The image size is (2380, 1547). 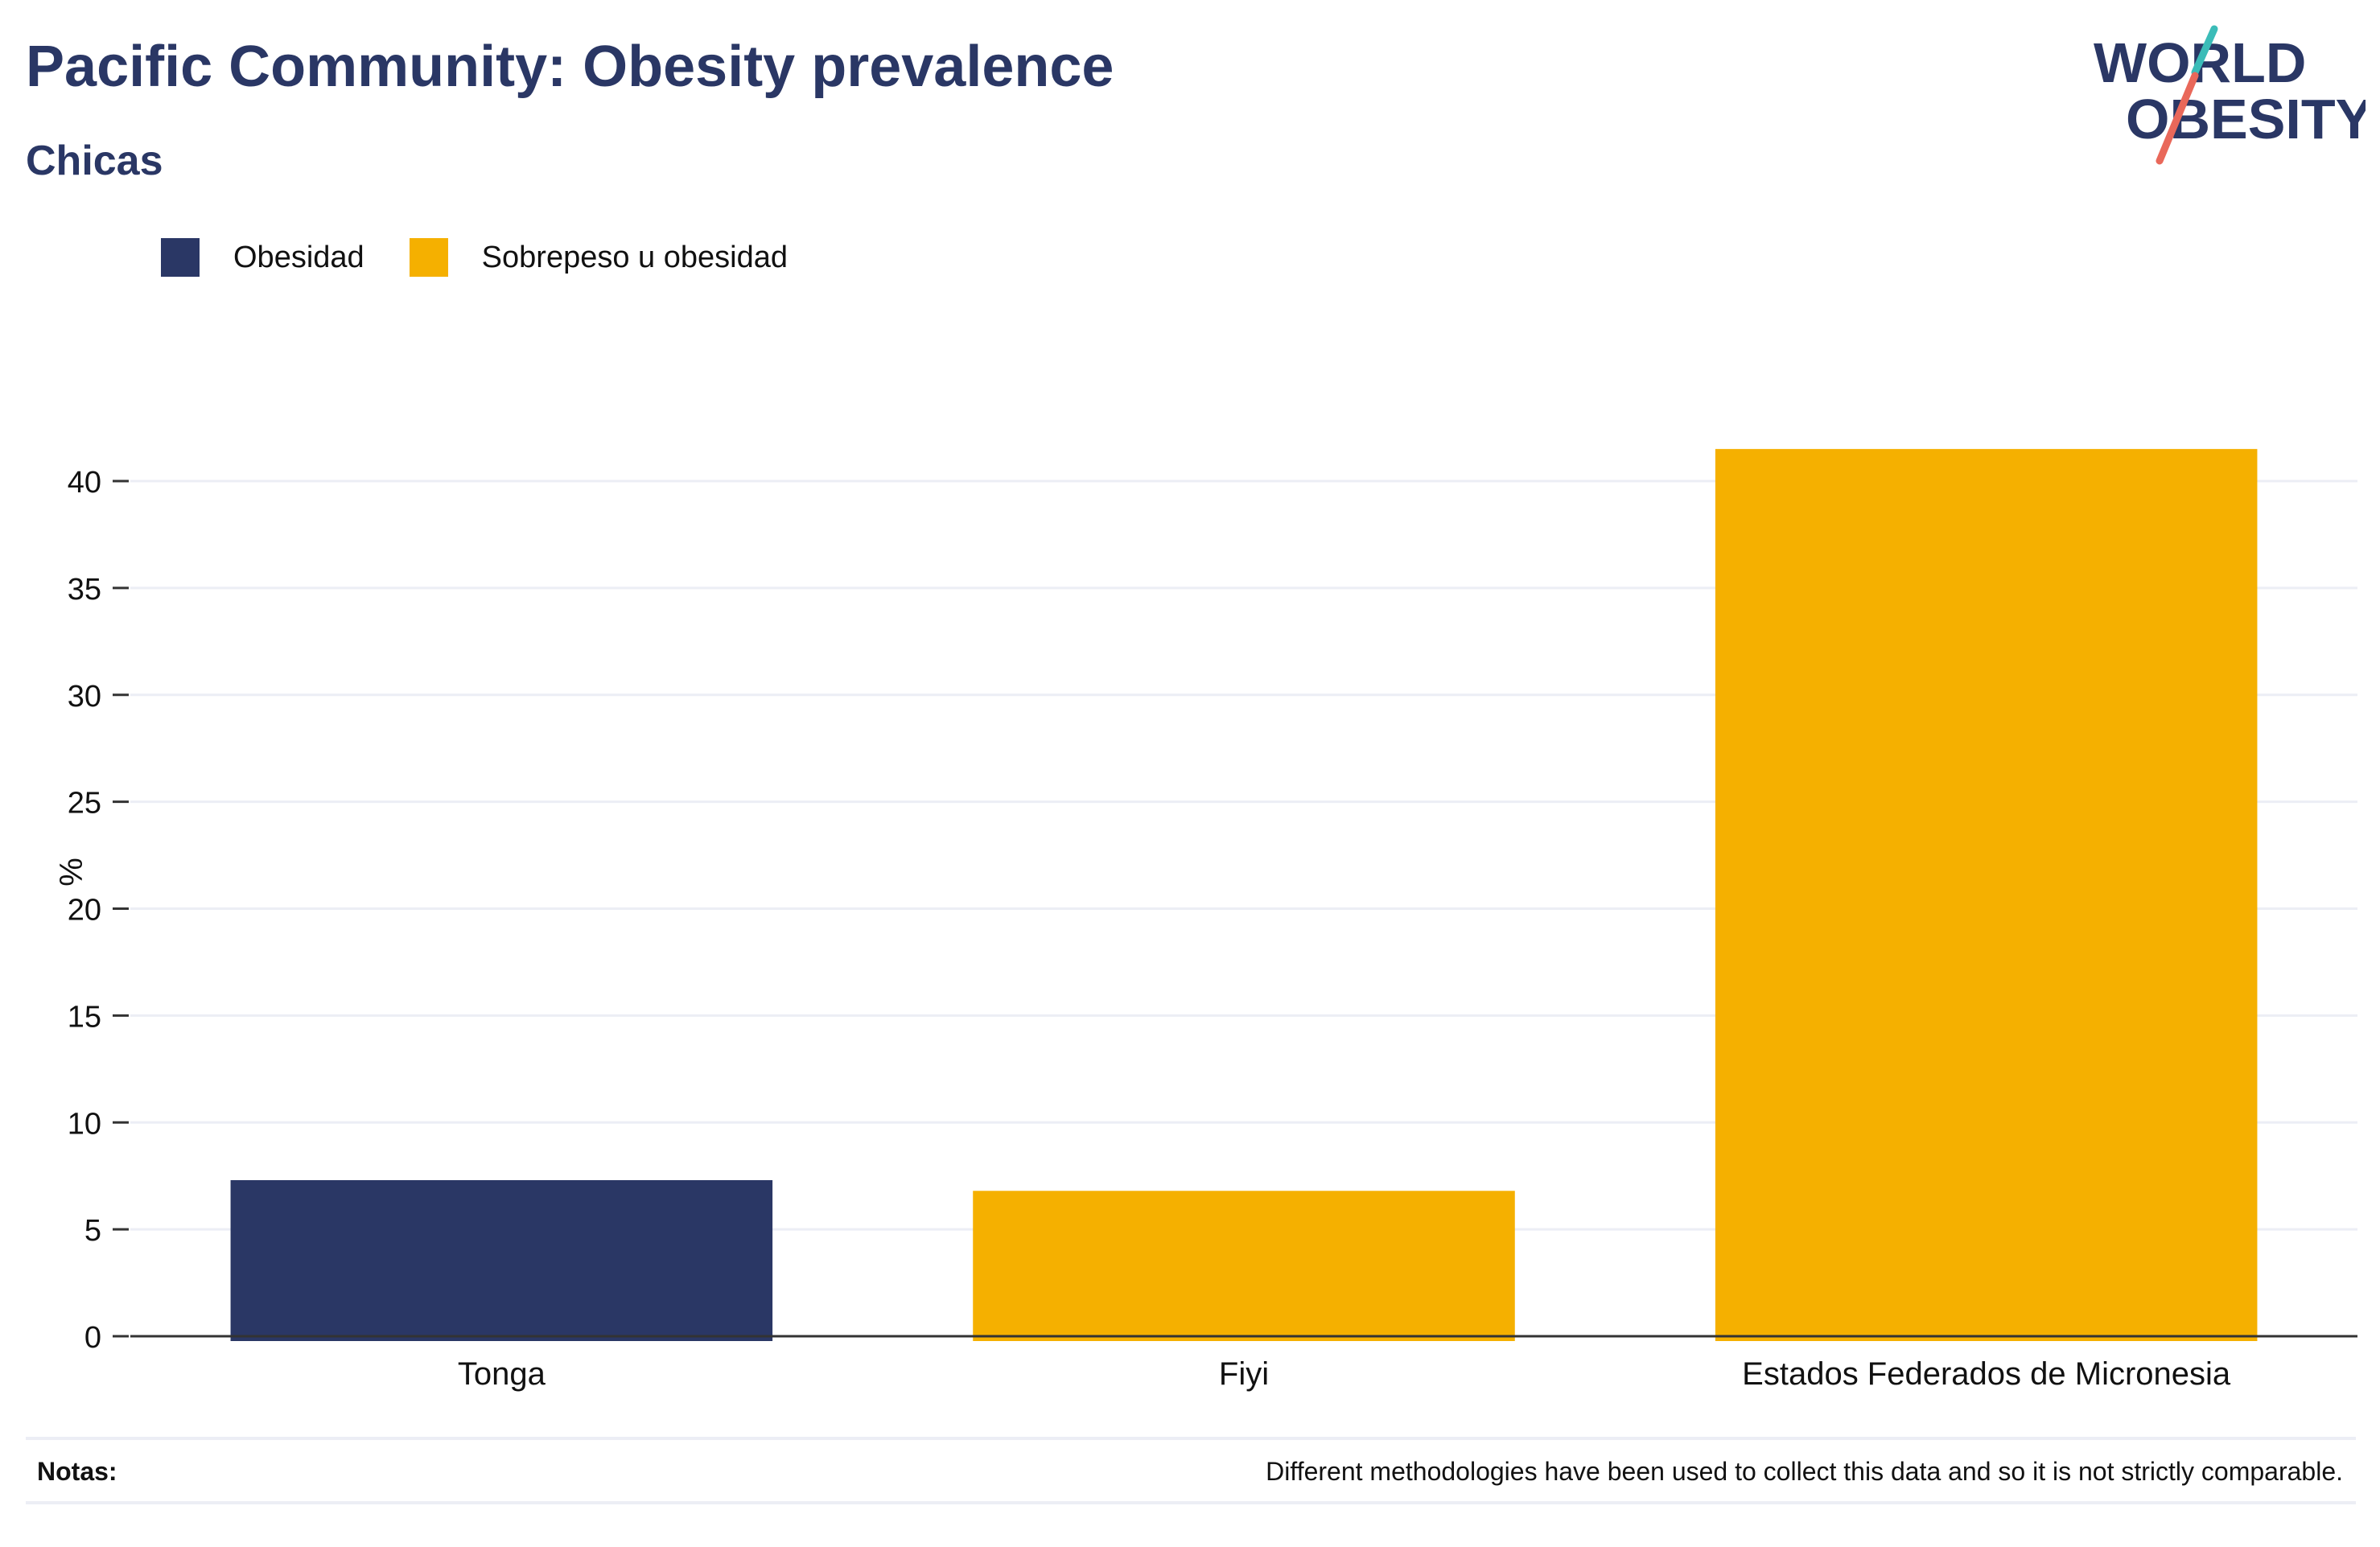 What do you see at coordinates (1244, 1374) in the screenshot?
I see `x-tick-label: Fiyi` at bounding box center [1244, 1374].